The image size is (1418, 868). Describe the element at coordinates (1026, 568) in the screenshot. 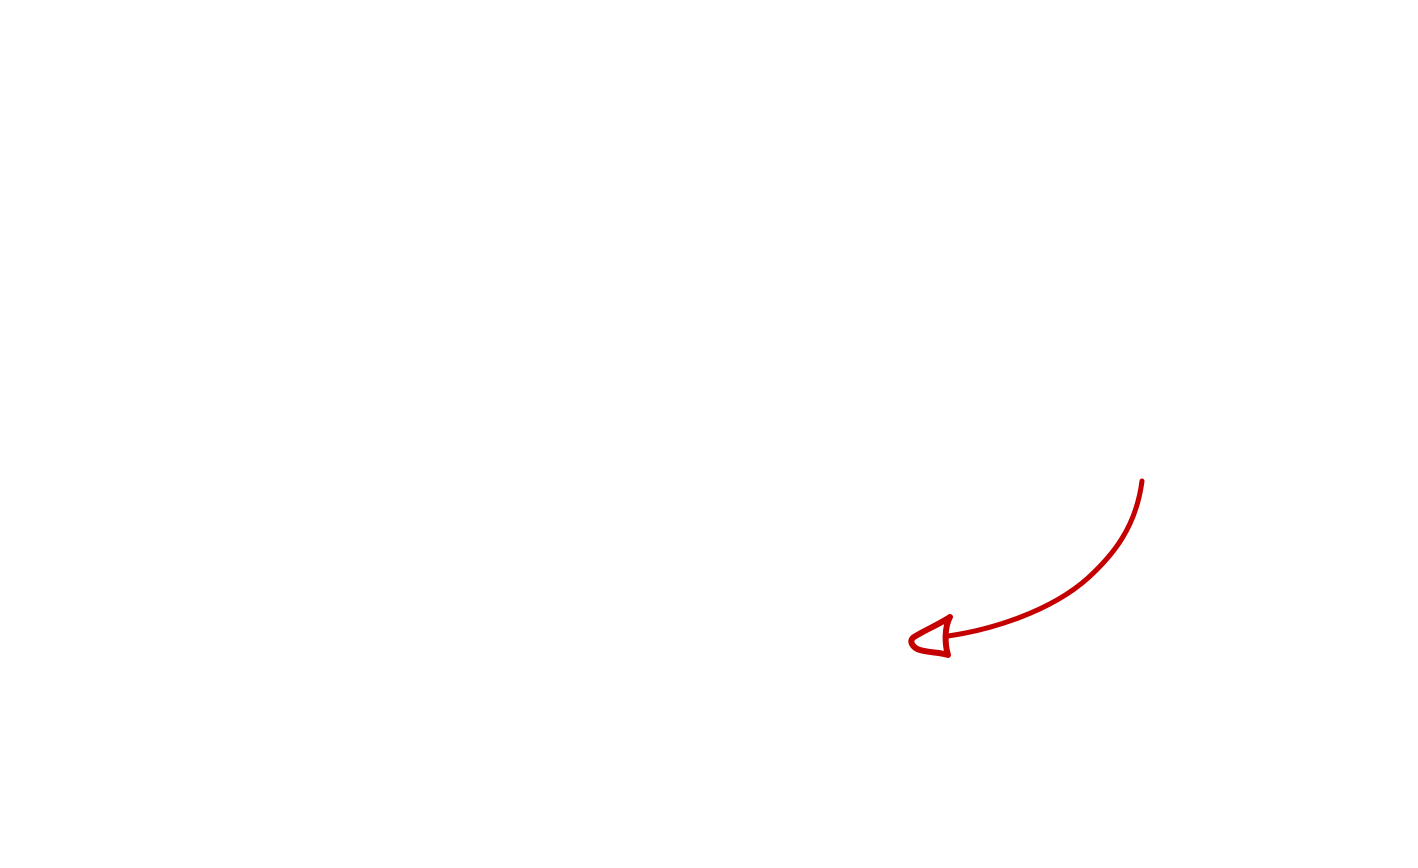

I see `red-arrow` at that location.